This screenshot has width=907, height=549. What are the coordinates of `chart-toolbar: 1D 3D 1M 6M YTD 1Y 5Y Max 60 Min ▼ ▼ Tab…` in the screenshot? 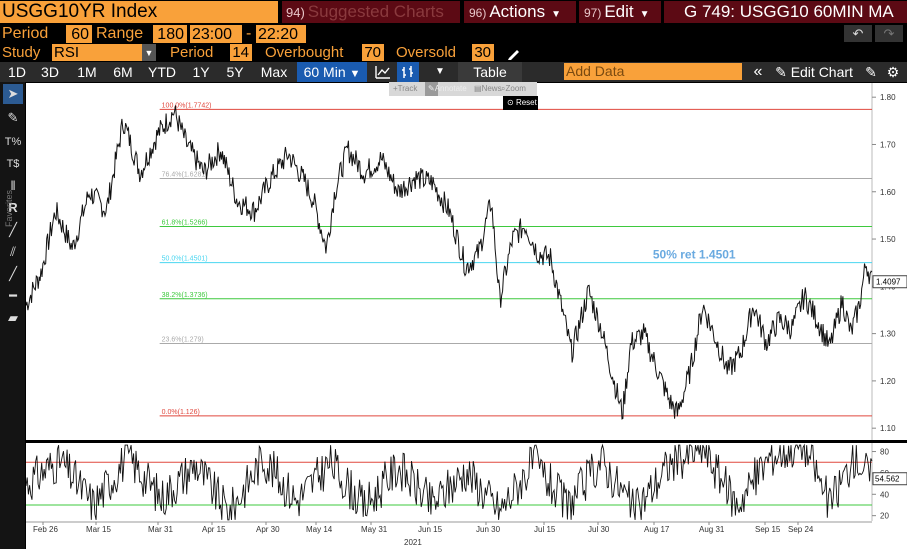 It's located at (453, 72).